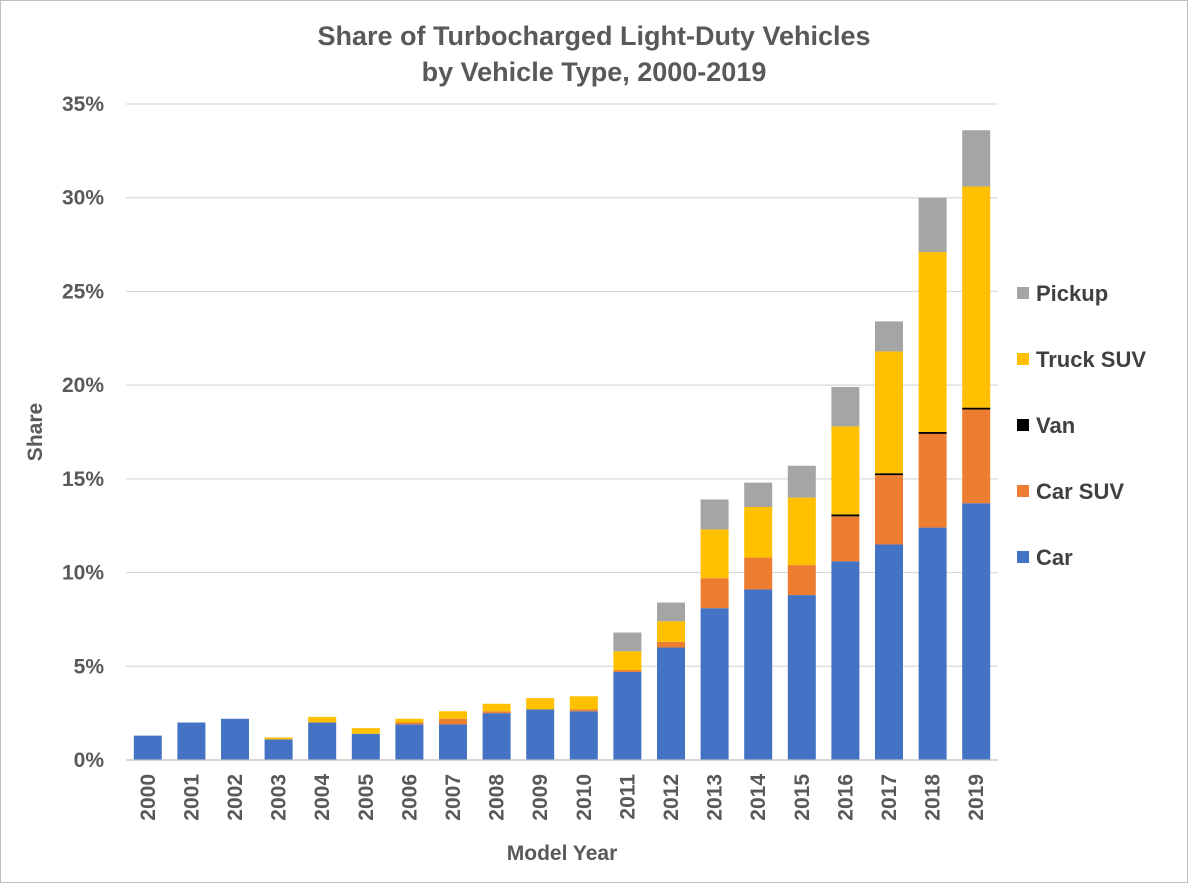  What do you see at coordinates (976, 797) in the screenshot?
I see `x-tick-label: 2019` at bounding box center [976, 797].